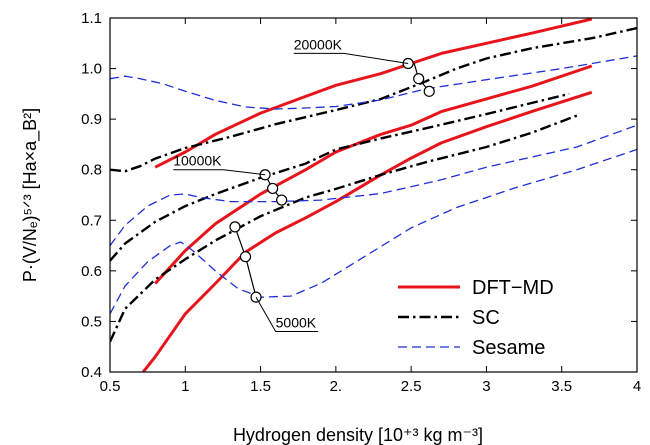 This screenshot has height=445, width=650. What do you see at coordinates (185, 386) in the screenshot?
I see `x-tick-label: 1` at bounding box center [185, 386].